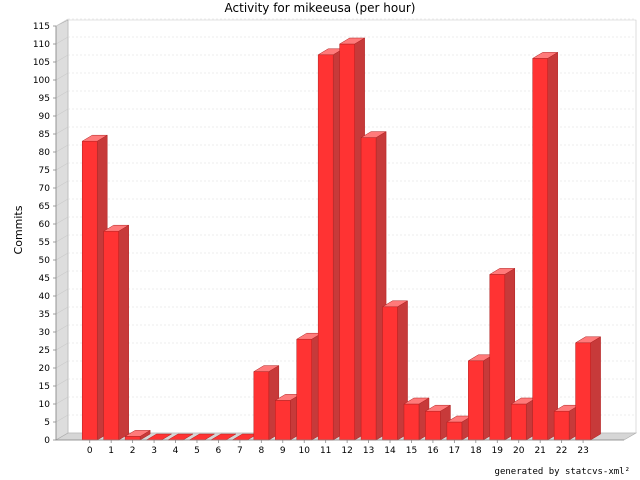  Describe the element at coordinates (45, 153) in the screenshot. I see `y-tick-label: 80` at that location.